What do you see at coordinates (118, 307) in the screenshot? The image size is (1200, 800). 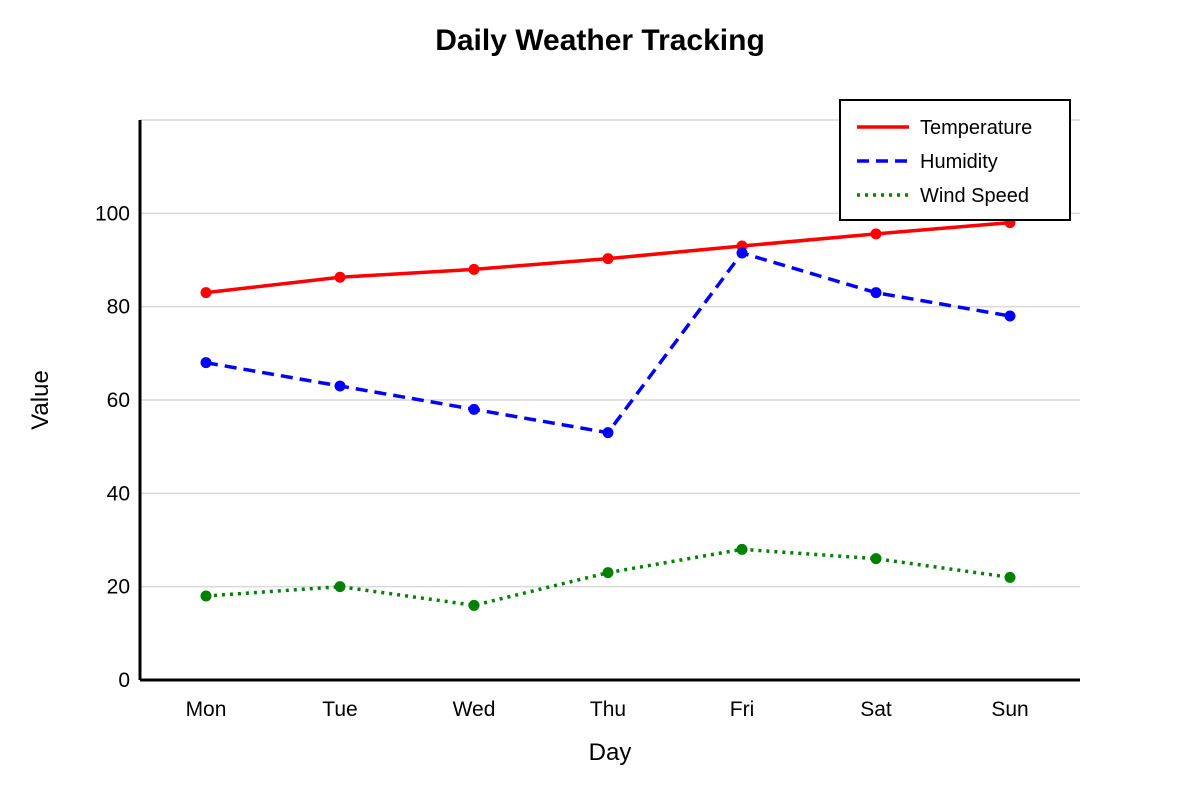 I see `y-tick-label: 80` at bounding box center [118, 307].